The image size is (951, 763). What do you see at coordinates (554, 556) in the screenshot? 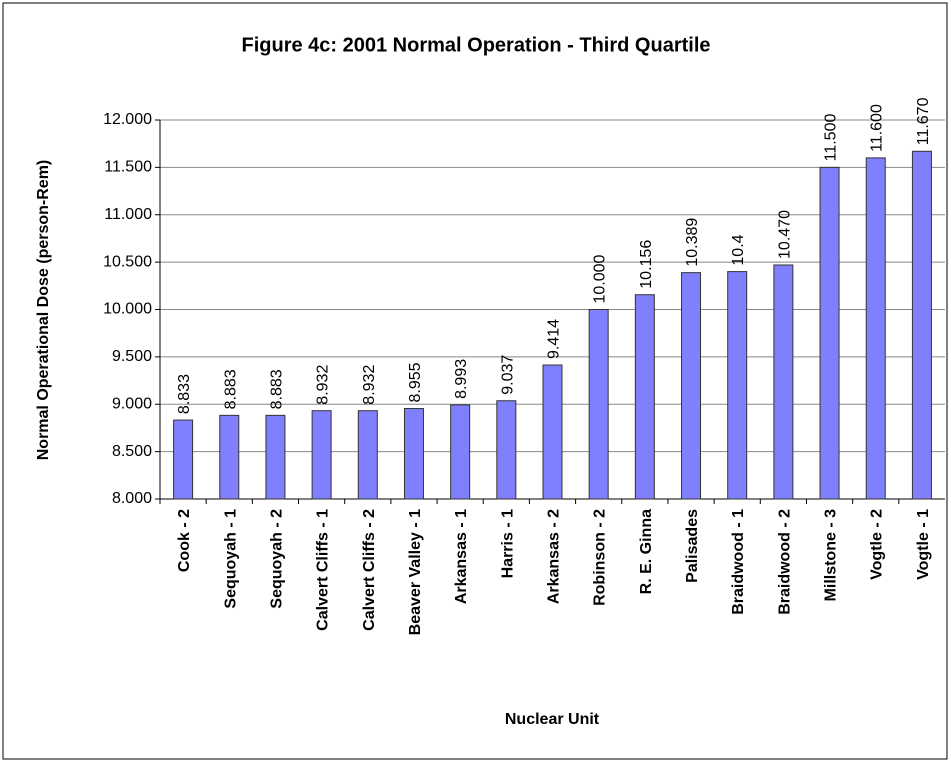
I see `x-tick-label: Arkansas - 2` at bounding box center [554, 556].